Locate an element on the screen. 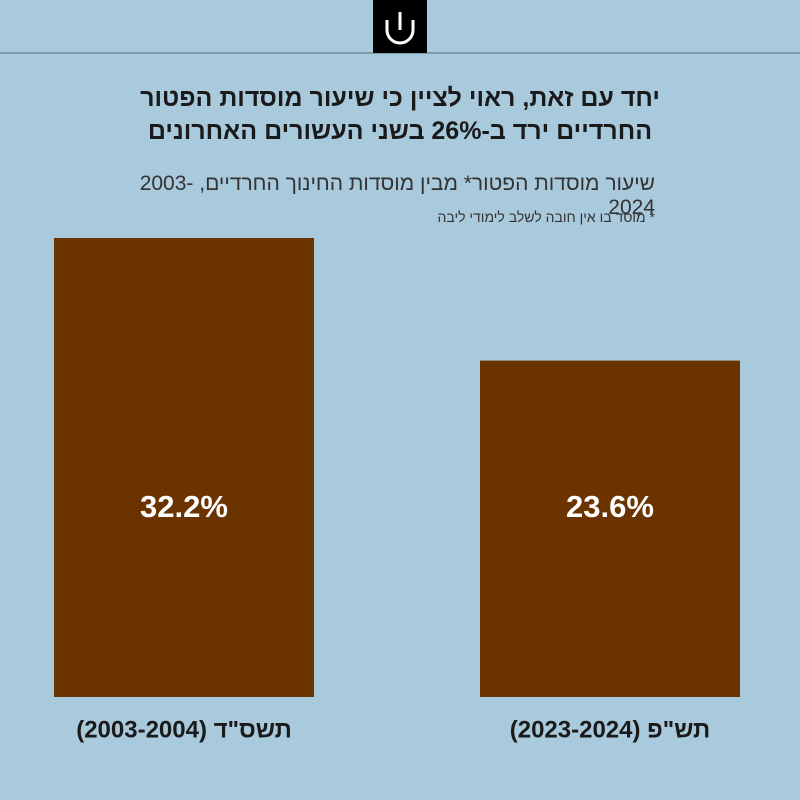 Image resolution: width=800 pixels, height=800 pixels. x-tick-label: תש"פ (2023-2024) is located at coordinates (610, 729).